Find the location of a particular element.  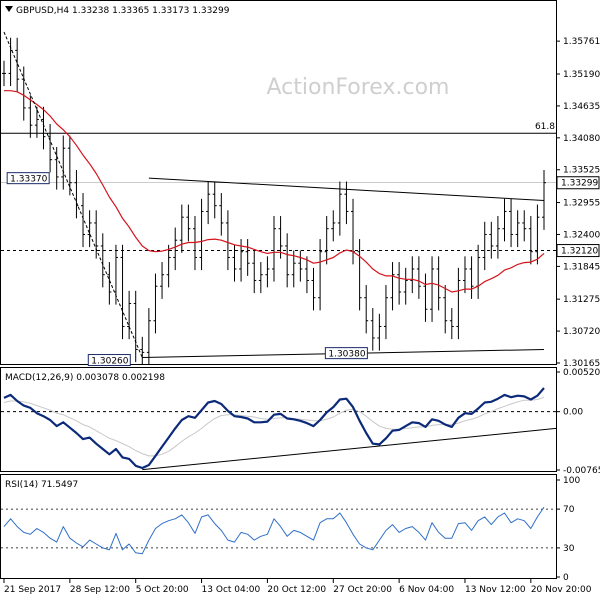

watermark: ActionForex.com is located at coordinates (358, 87).